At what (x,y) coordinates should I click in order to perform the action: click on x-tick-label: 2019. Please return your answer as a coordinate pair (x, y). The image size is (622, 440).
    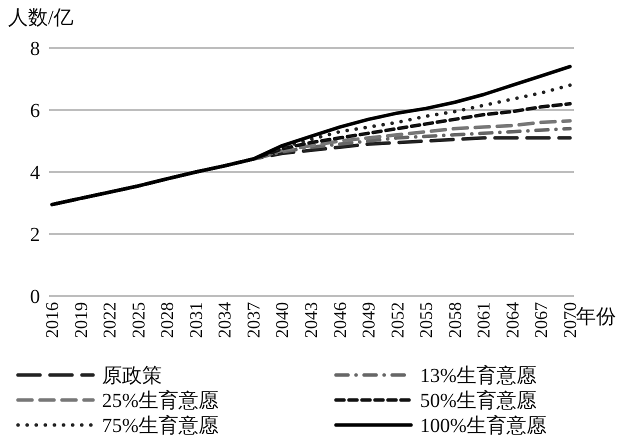
    Looking at the image, I should click on (80, 320).